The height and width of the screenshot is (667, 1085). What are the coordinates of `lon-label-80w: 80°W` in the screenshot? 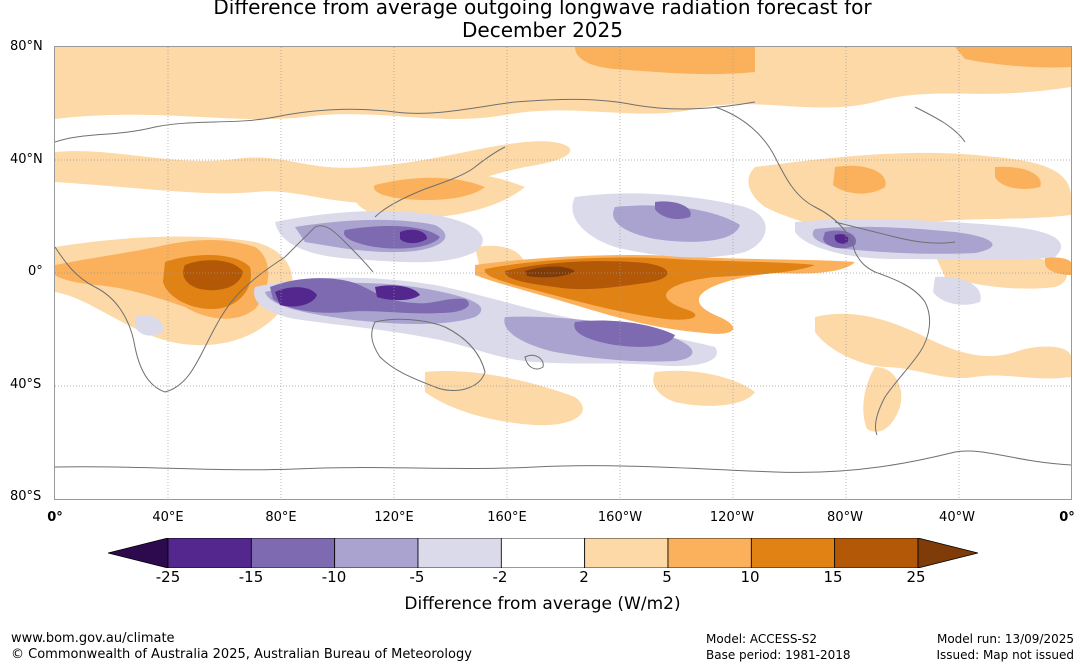 It's located at (845, 517).